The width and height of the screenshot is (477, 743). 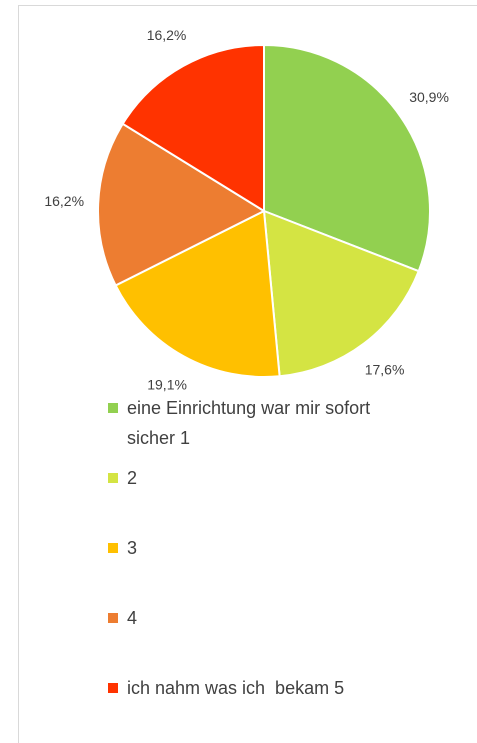 What do you see at coordinates (132, 618) in the screenshot?
I see `legend-label: 4` at bounding box center [132, 618].